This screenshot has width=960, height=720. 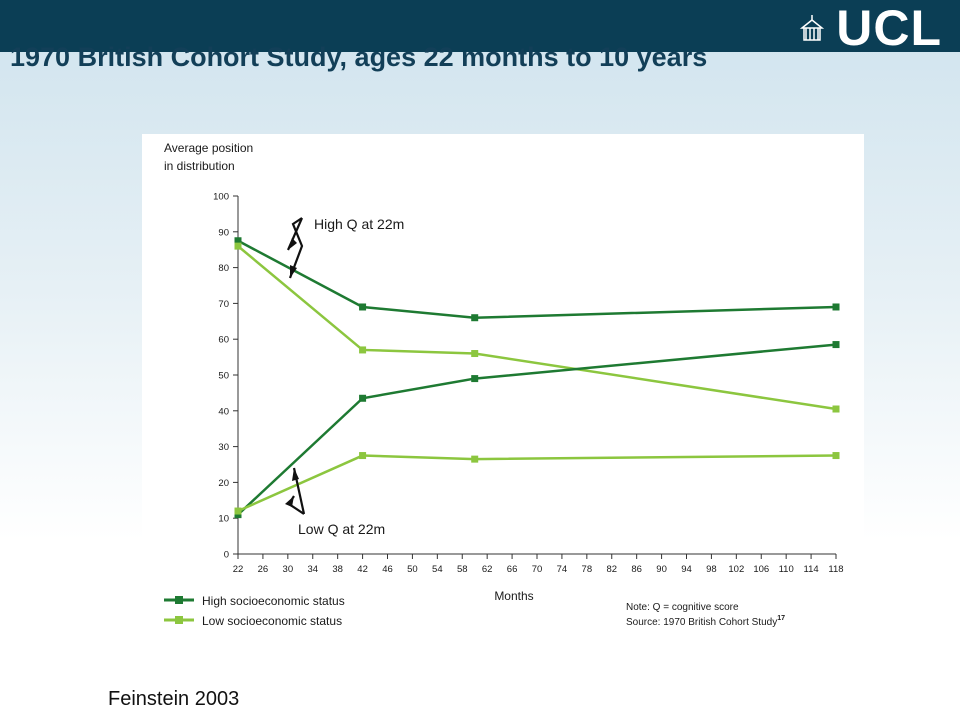 I want to click on y-tick-label: 90, so click(x=223, y=232).